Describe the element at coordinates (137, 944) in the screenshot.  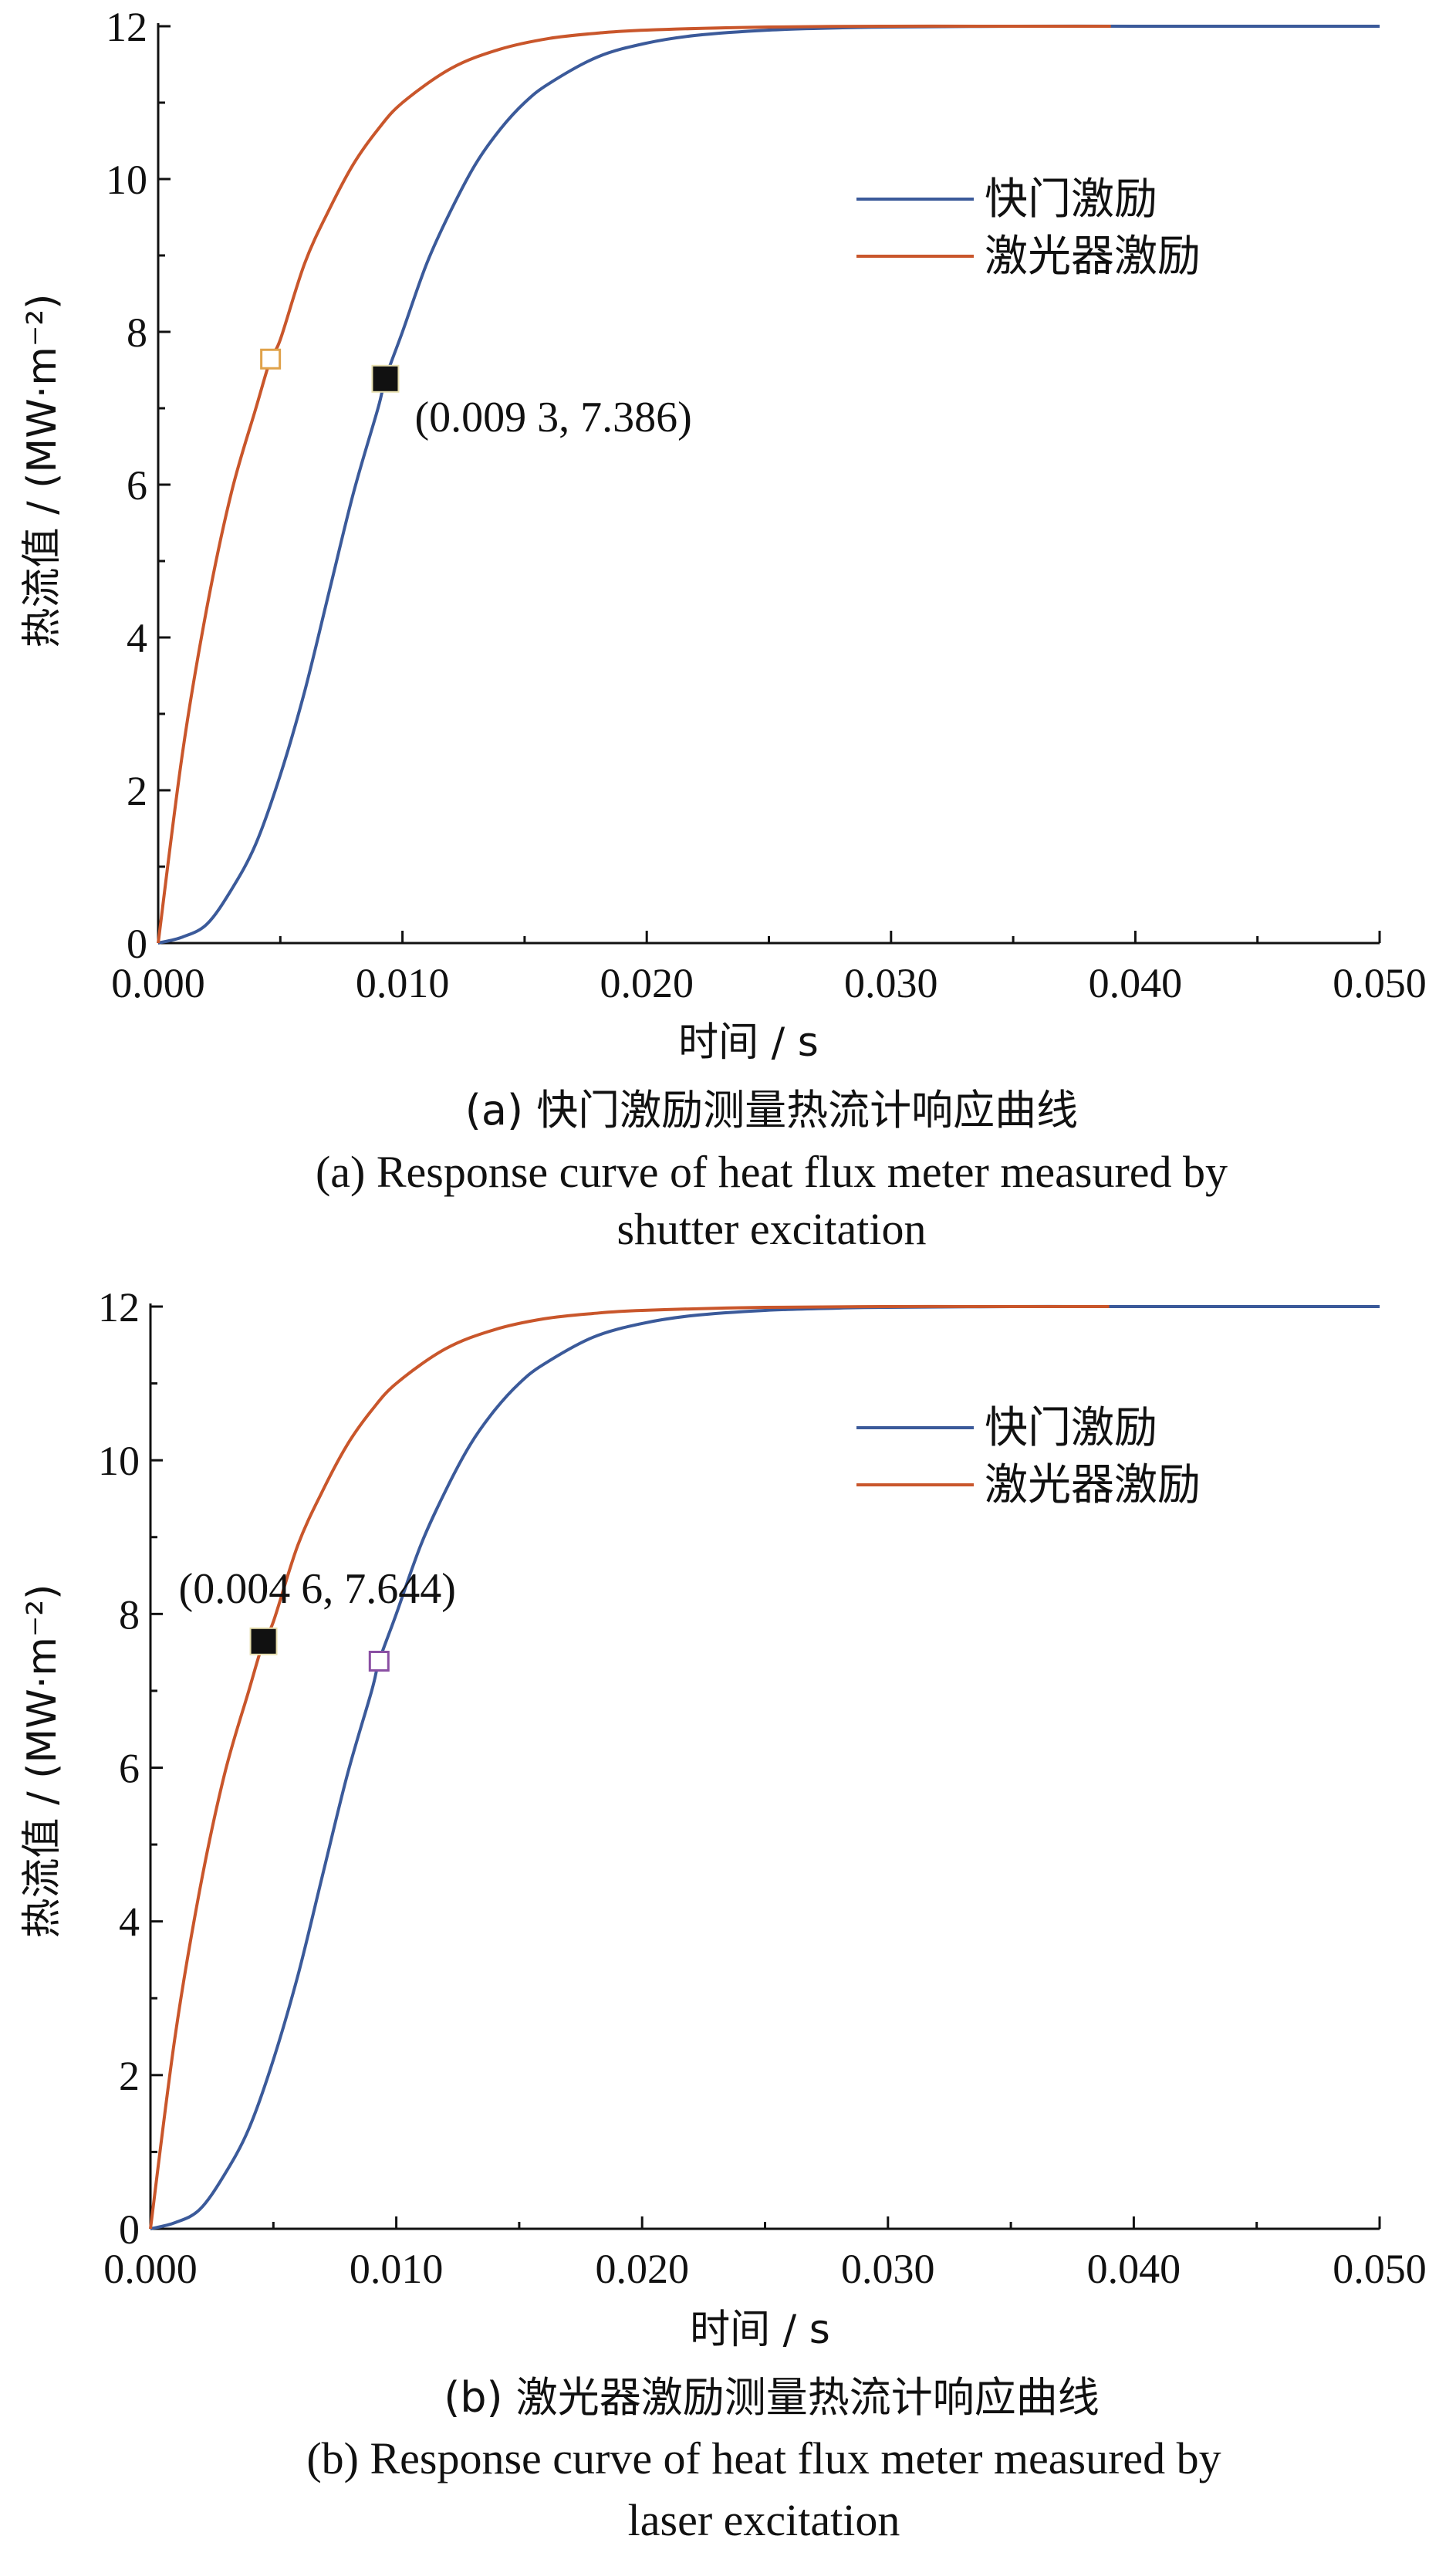
I see `y-tick-label-a: 0` at that location.